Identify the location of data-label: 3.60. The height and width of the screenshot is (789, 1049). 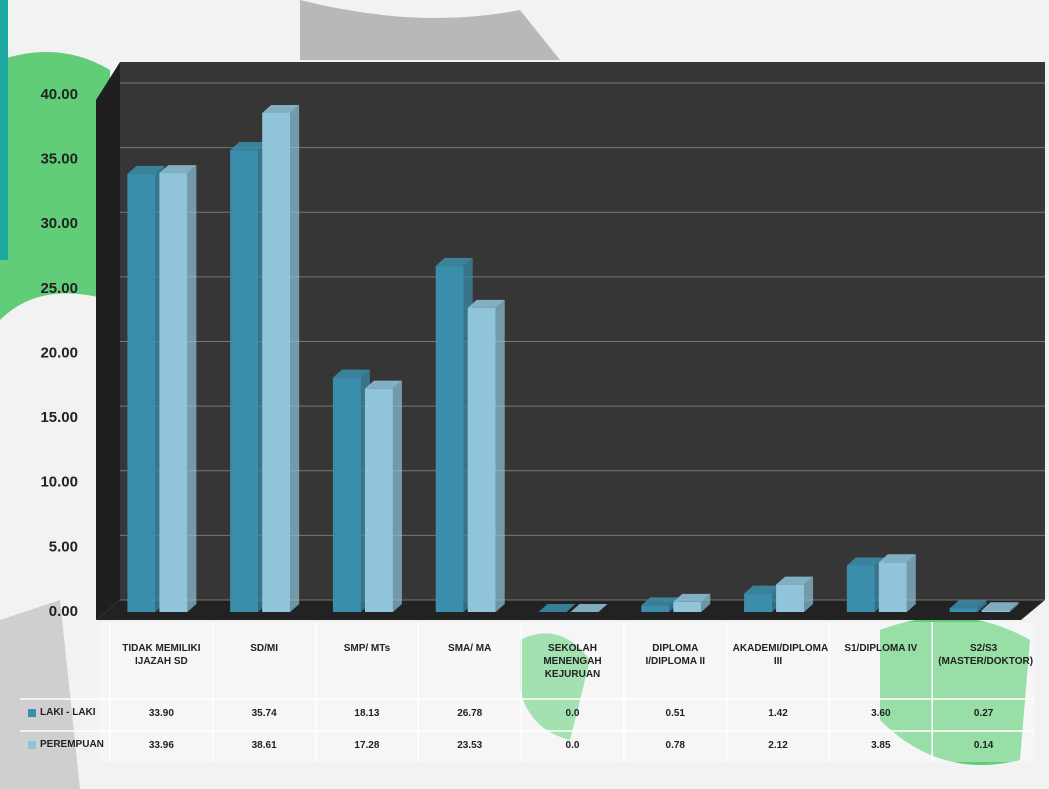
(881, 713).